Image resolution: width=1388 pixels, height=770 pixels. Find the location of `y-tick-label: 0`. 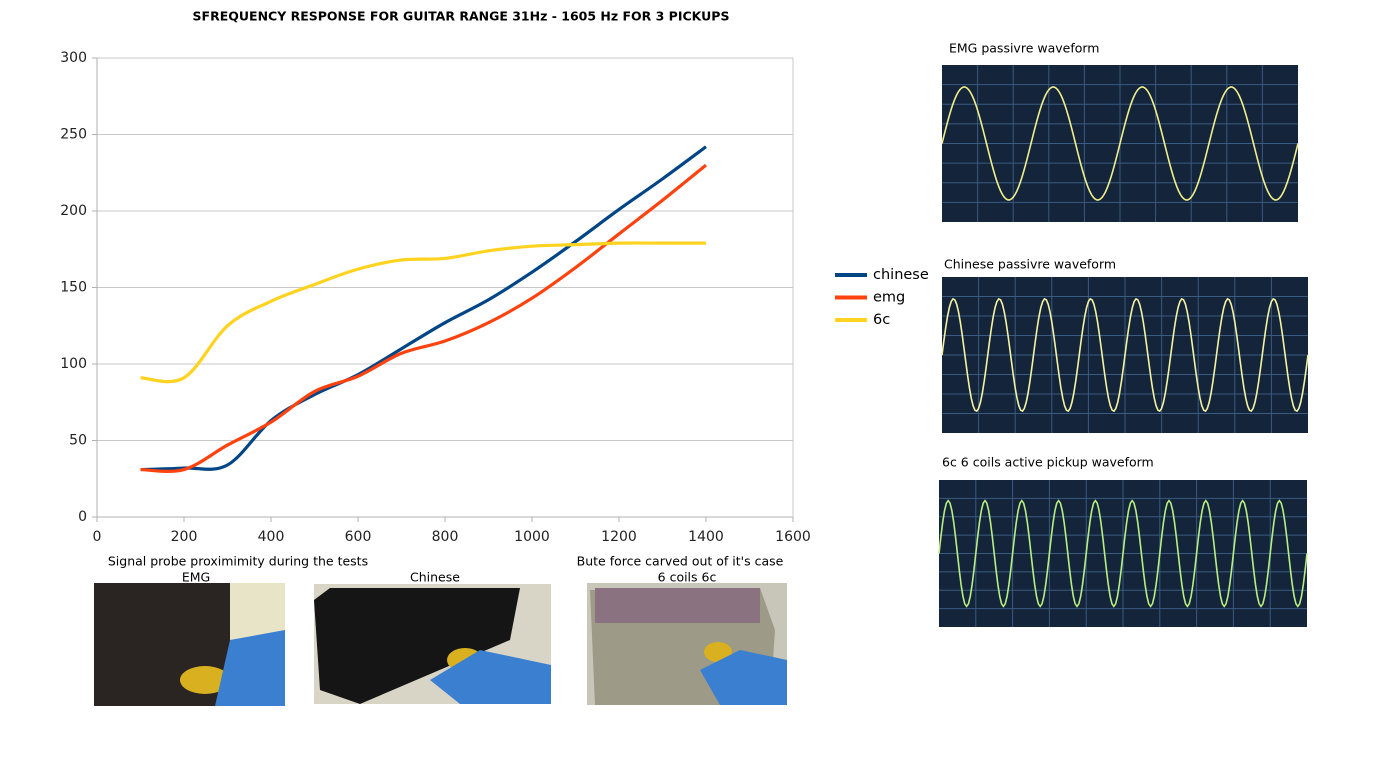

y-tick-label: 0 is located at coordinates (82, 517).